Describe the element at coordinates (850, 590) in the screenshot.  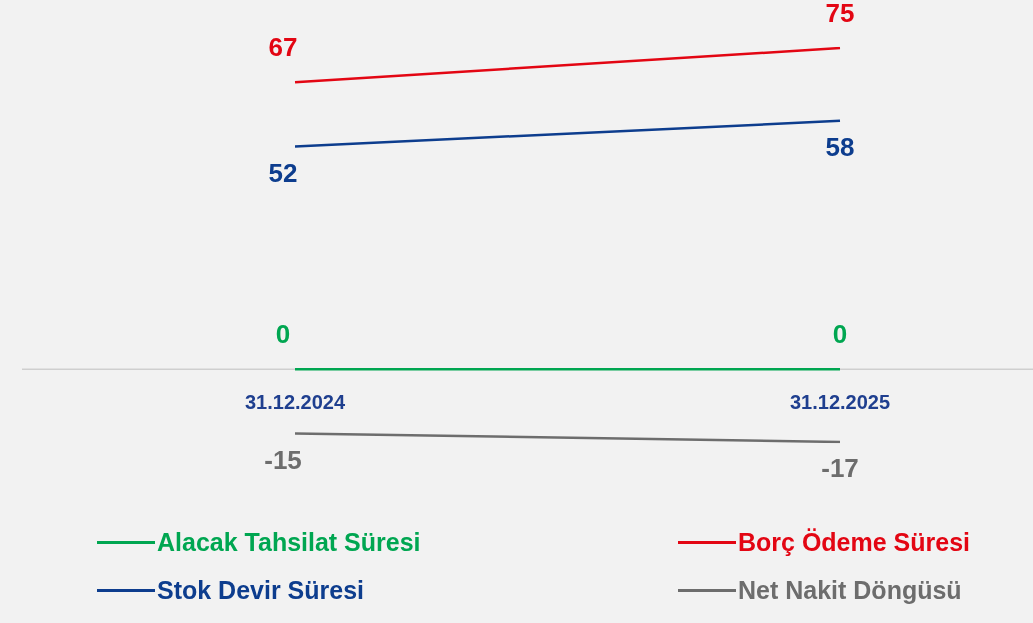
I see `legend-label: Net Nakit Döngüsü` at that location.